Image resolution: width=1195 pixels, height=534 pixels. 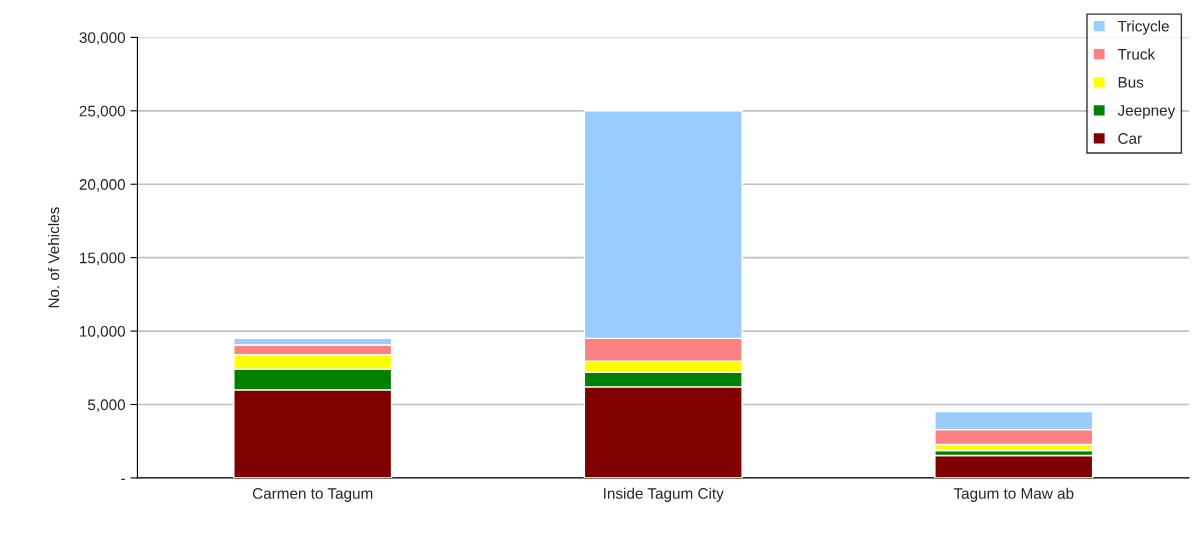 I want to click on x-tick-label: Carmen to Tagum, so click(x=312, y=495).